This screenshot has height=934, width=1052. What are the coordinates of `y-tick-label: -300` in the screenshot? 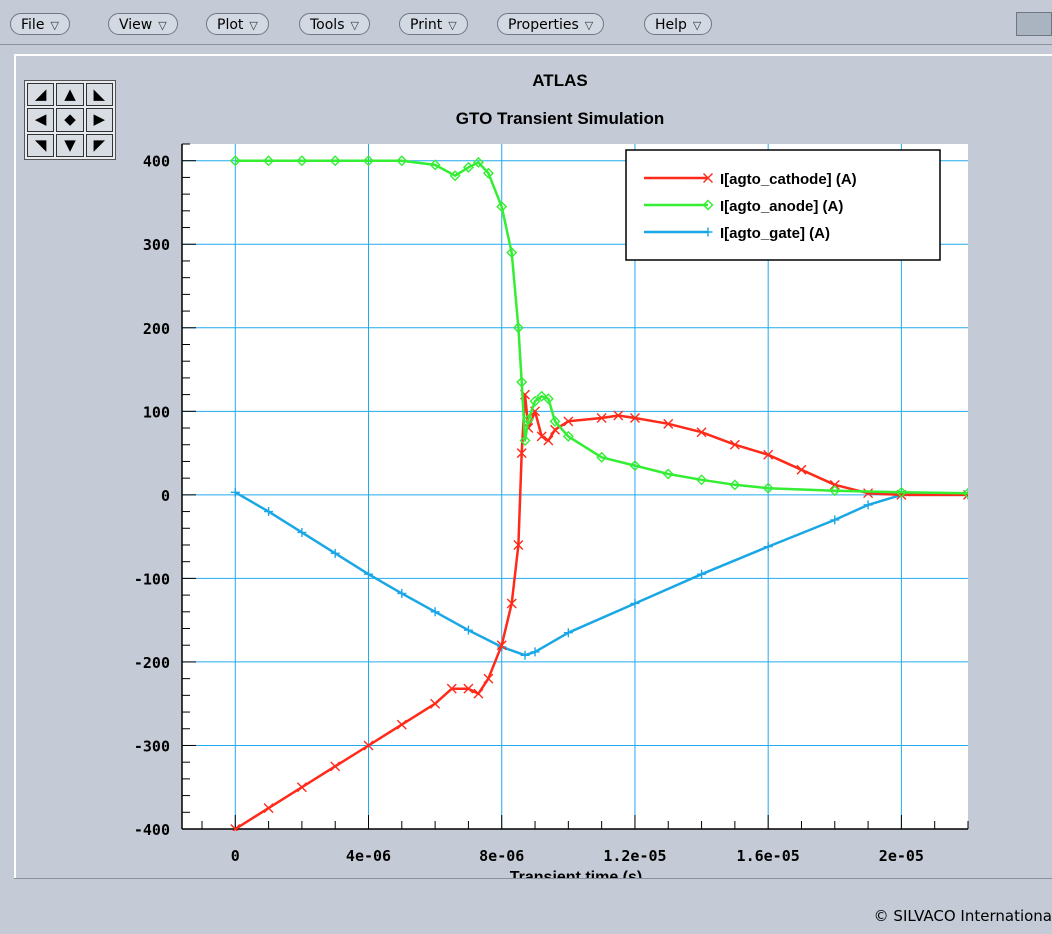 It's located at (152, 746).